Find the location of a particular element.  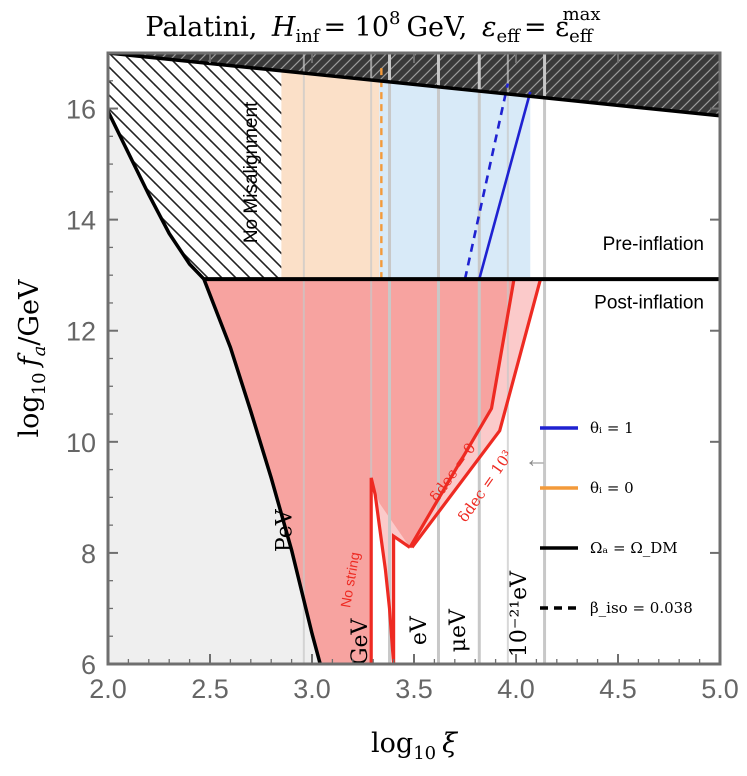

post-inflation-label: Post-inflation is located at coordinates (649, 303).